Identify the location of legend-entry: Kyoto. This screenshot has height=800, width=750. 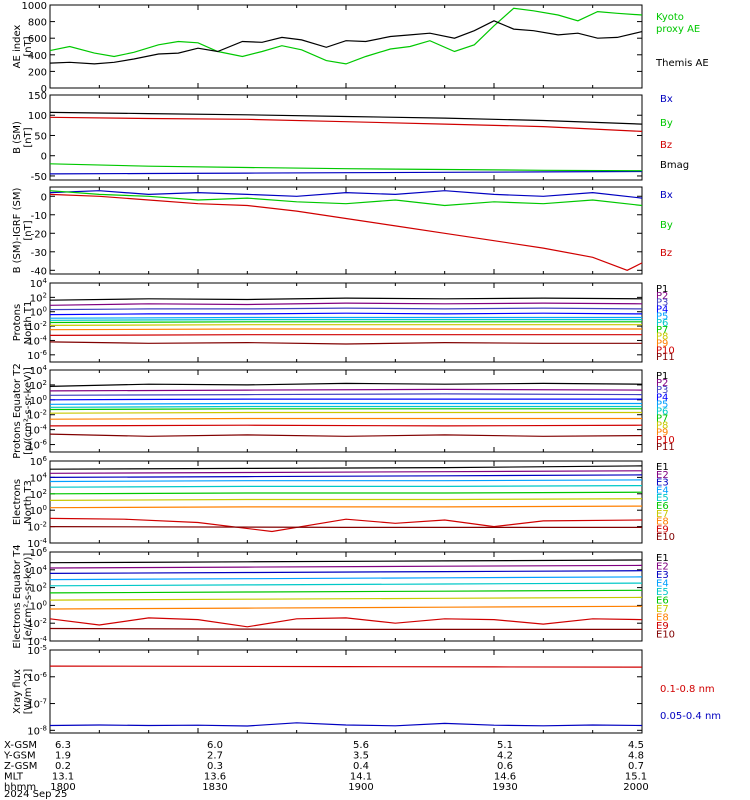
(670, 17).